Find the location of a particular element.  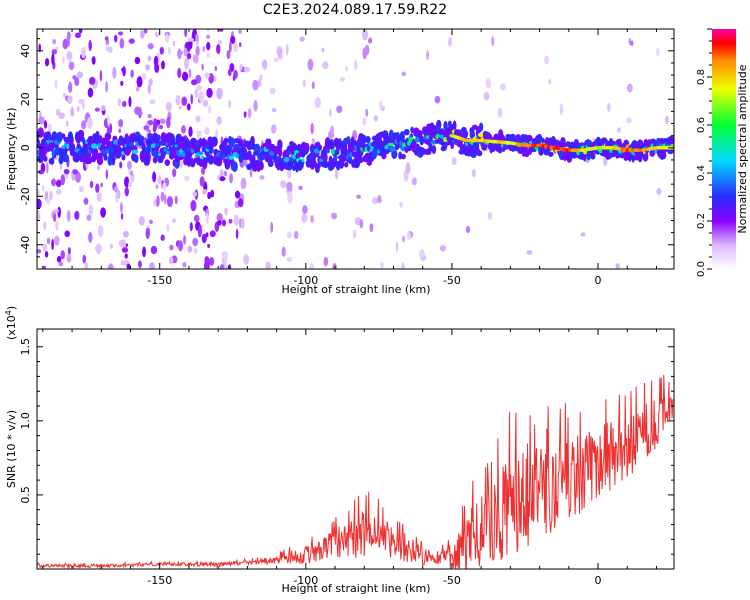

y-tick-label: -20 is located at coordinates (25, 196).